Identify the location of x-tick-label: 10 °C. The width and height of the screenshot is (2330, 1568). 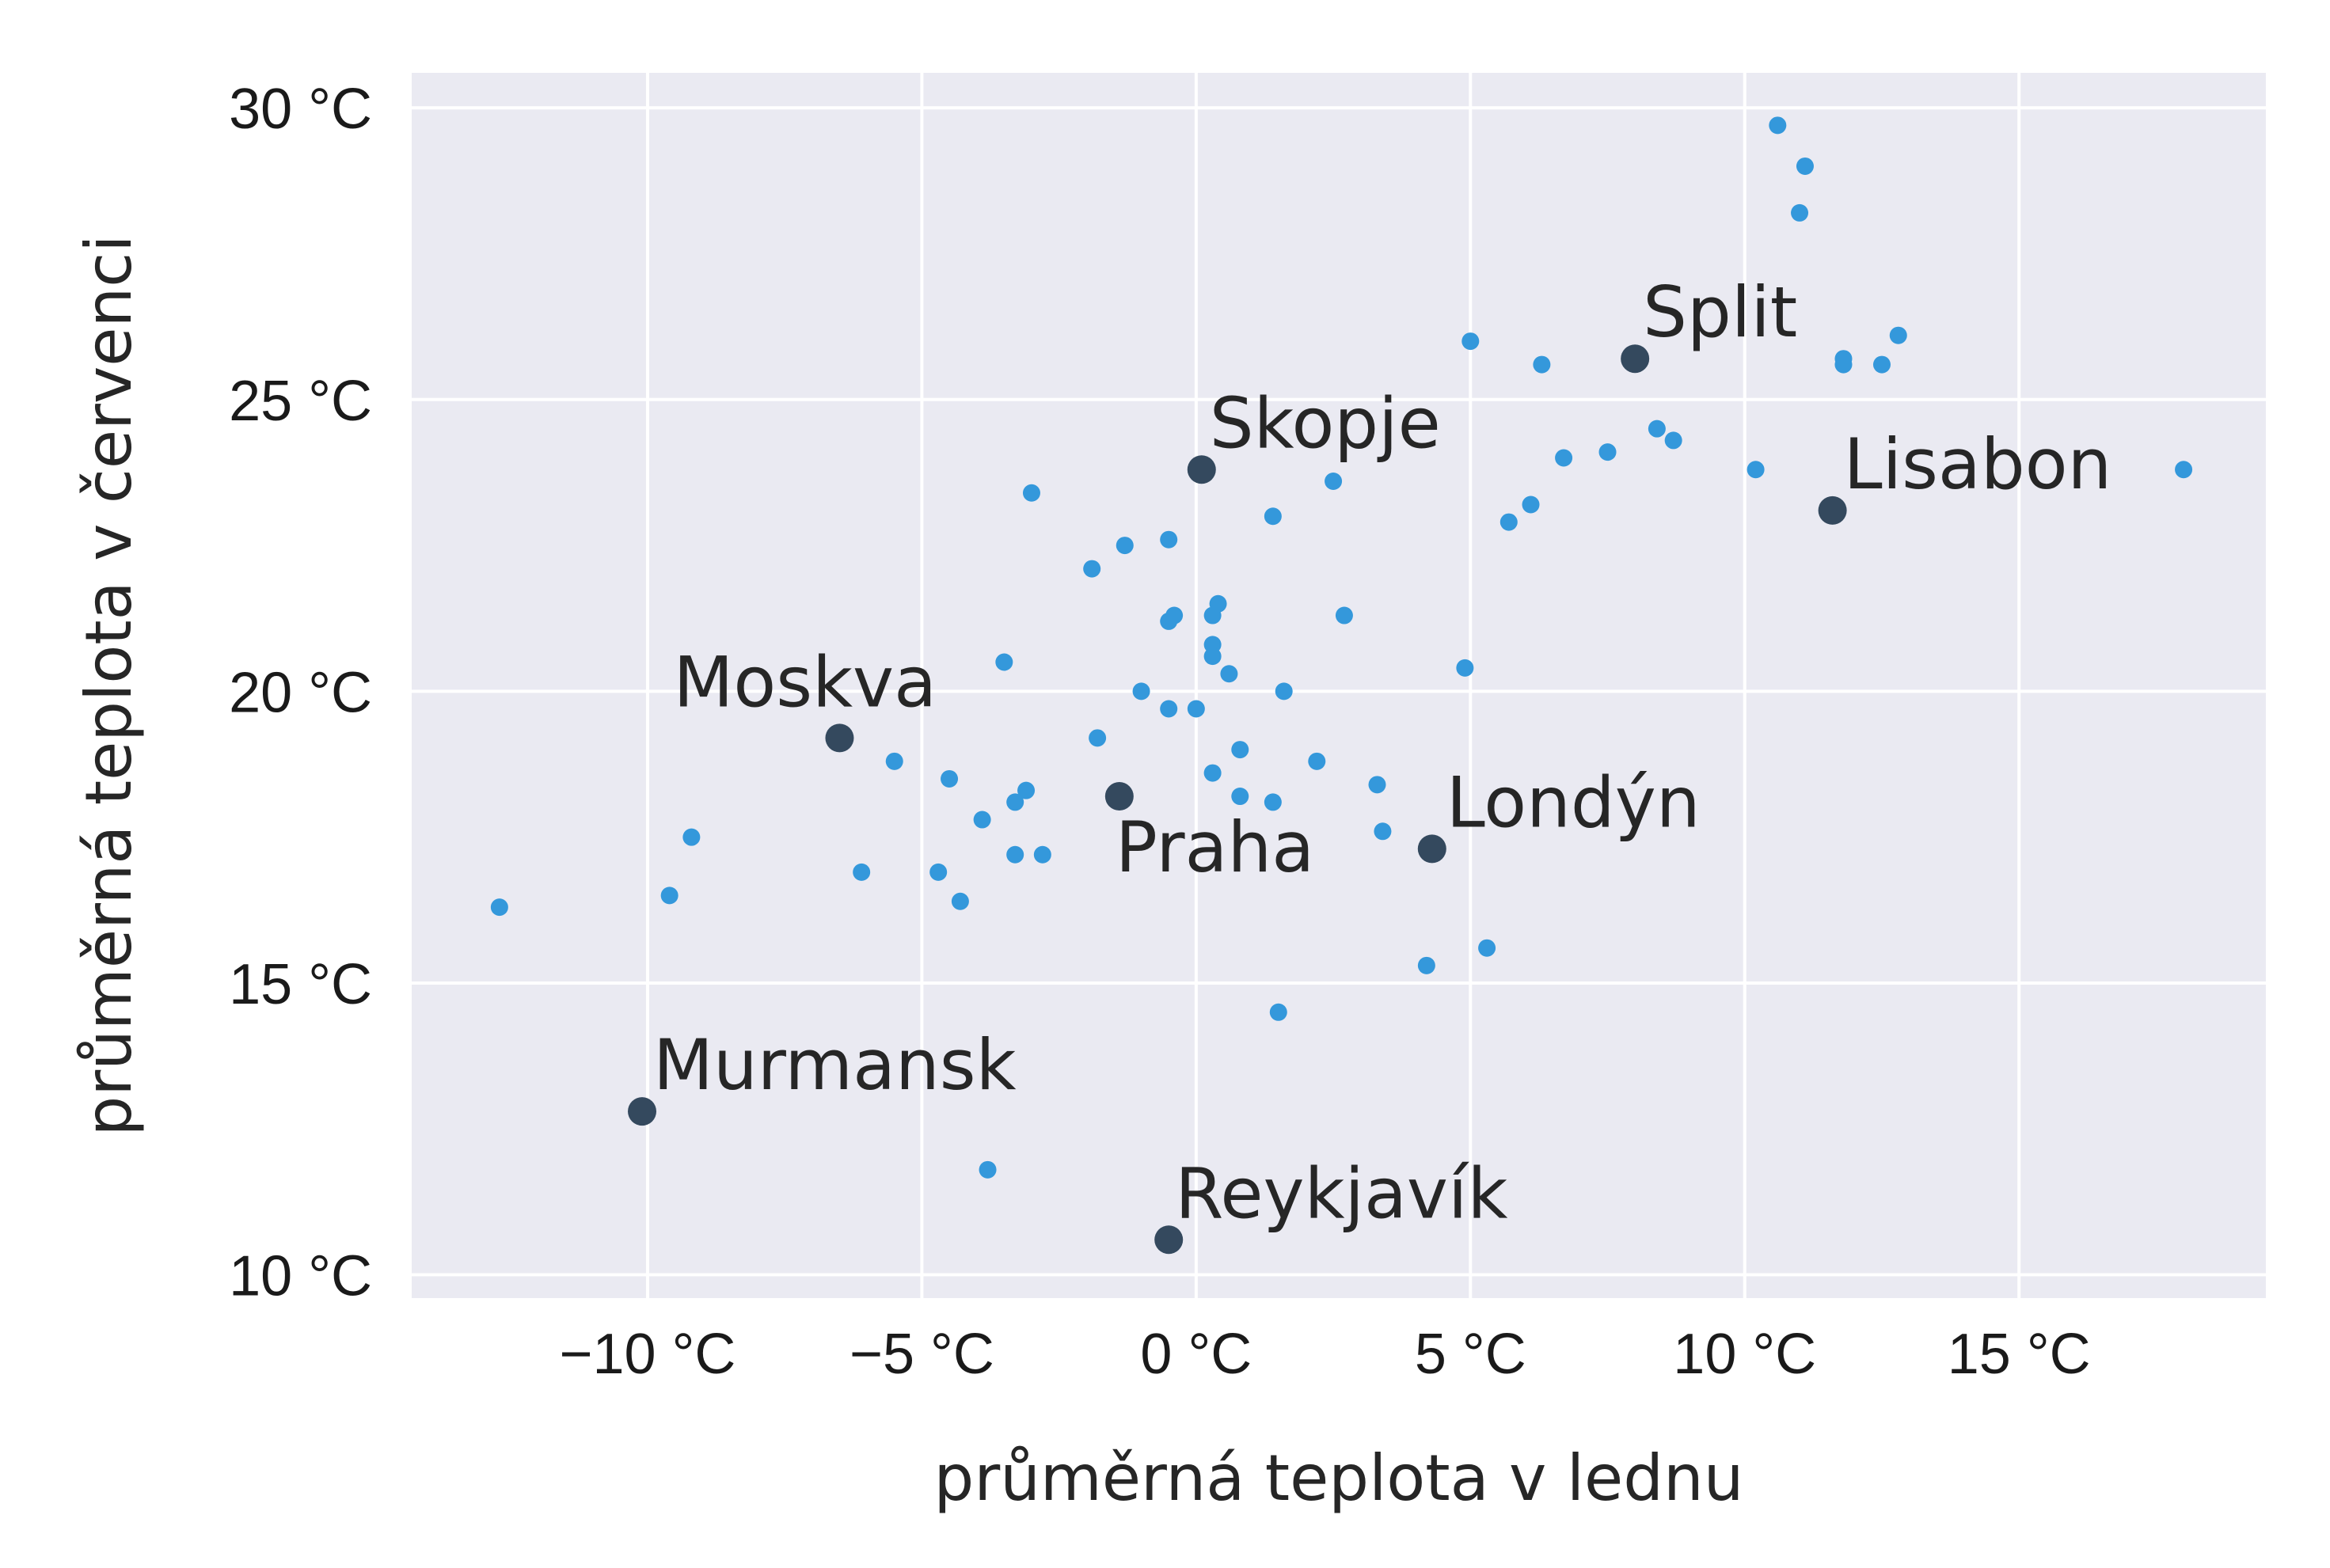
(1745, 1354).